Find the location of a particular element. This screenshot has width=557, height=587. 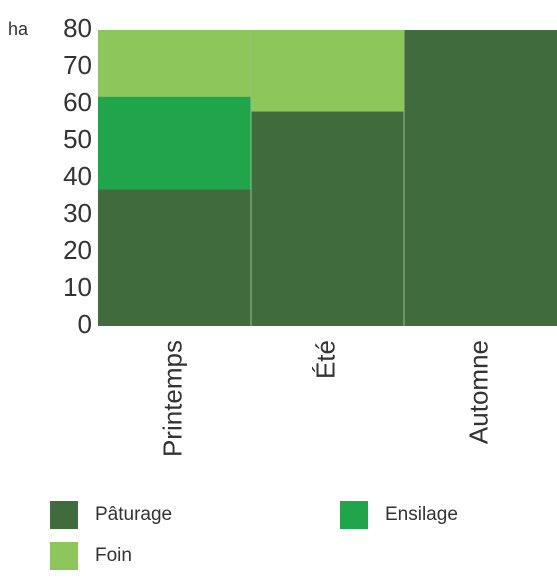

legend-label: Foin is located at coordinates (113, 555).